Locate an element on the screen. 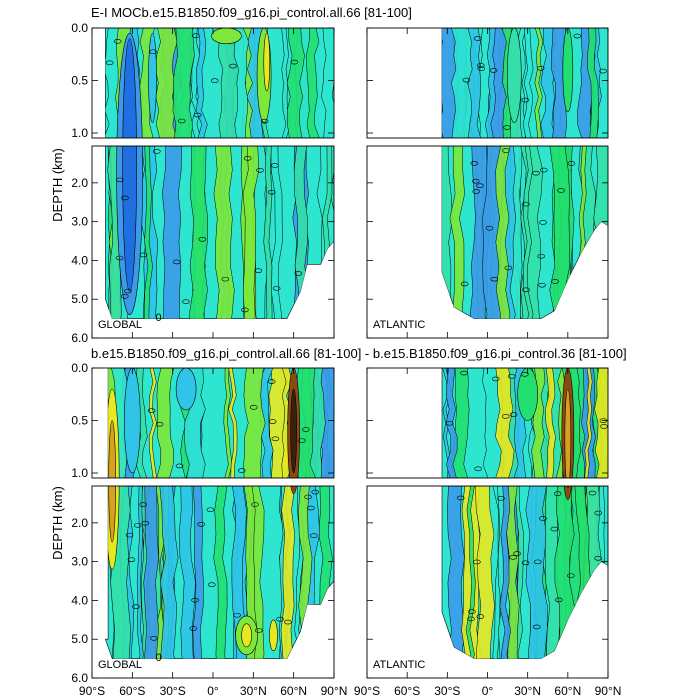 This screenshot has height=700, width=700. y-tick-label: 1.0 is located at coordinates (79, 473).